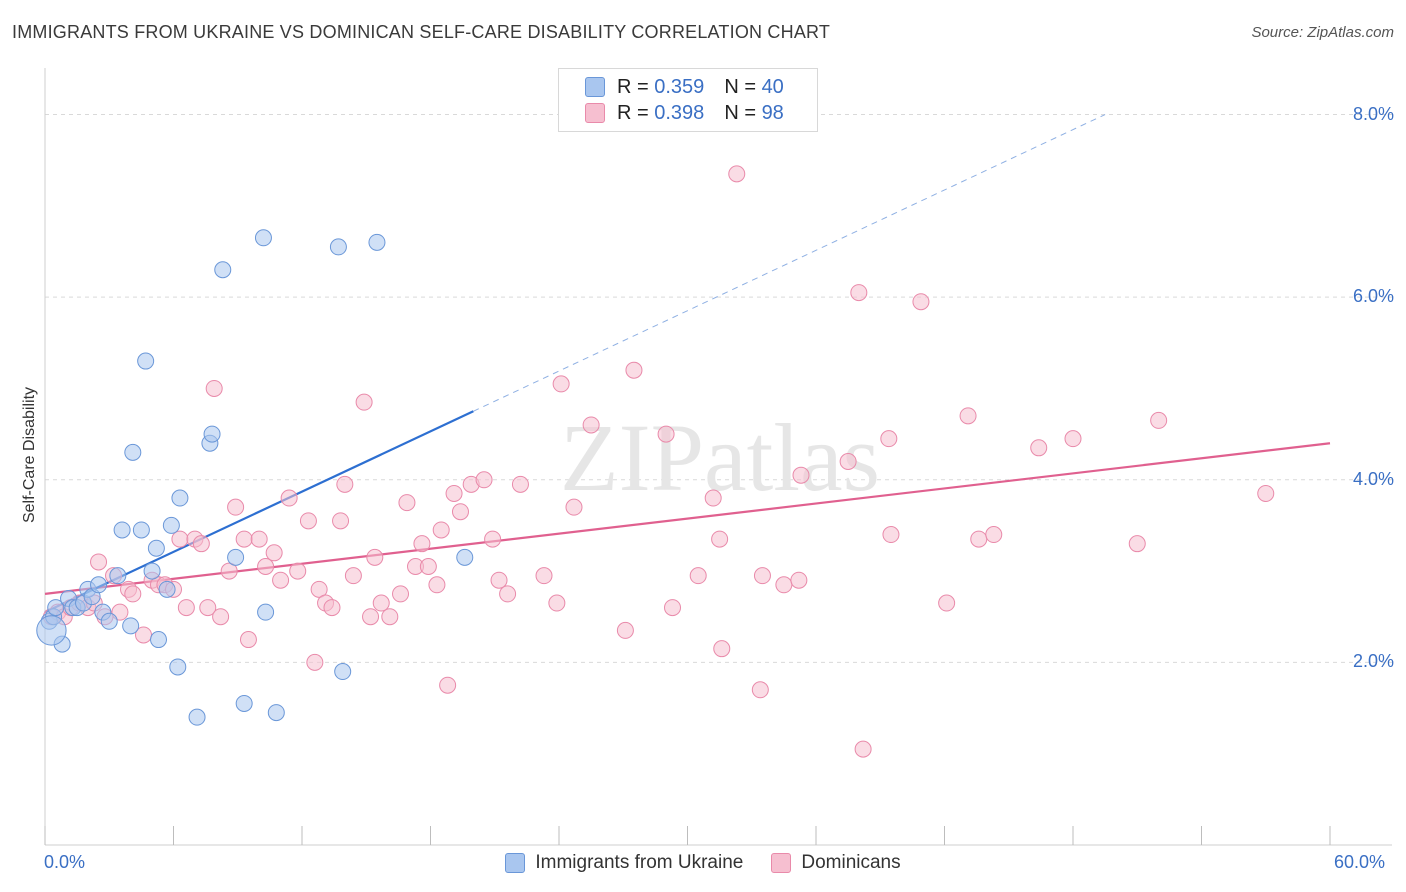  I want to click on legend-item-dominicans: Dominicans, so click(836, 863).